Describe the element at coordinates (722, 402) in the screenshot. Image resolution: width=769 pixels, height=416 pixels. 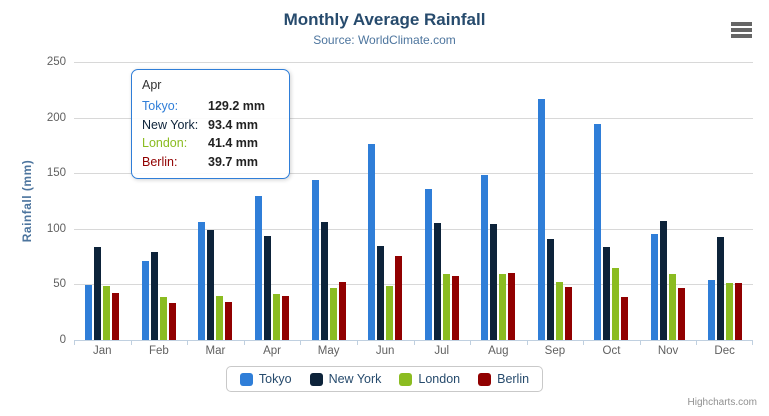
I see `credits-link: Highcharts.com` at that location.